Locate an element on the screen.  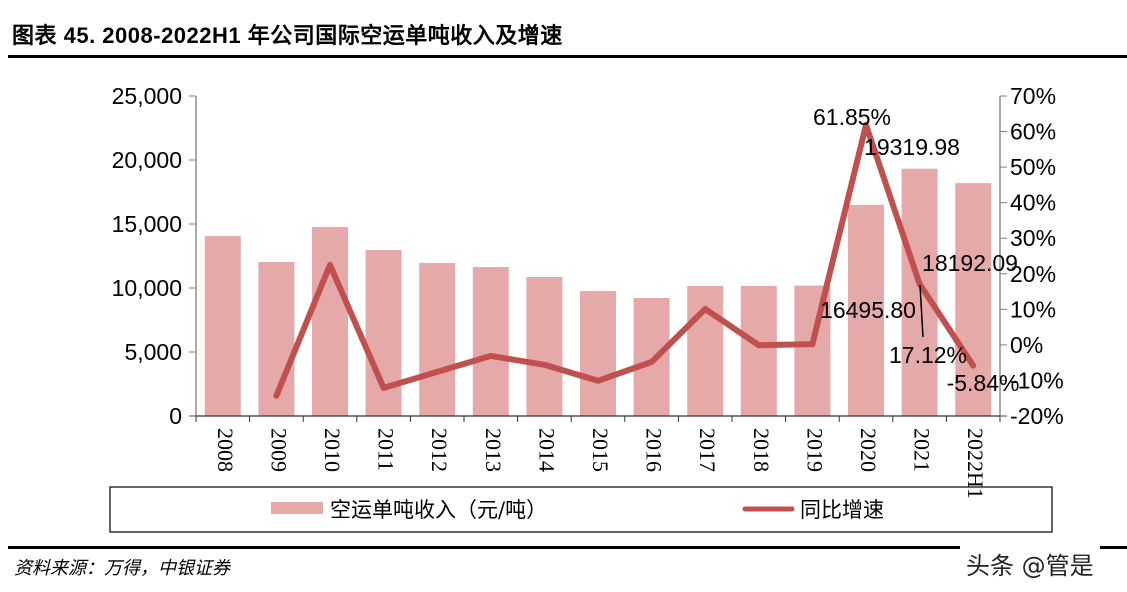
data-label: 61.85% is located at coordinates (852, 117).